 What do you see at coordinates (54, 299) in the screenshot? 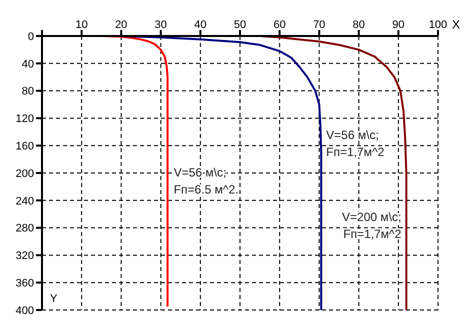
I see `y-axis-title: Y` at bounding box center [54, 299].